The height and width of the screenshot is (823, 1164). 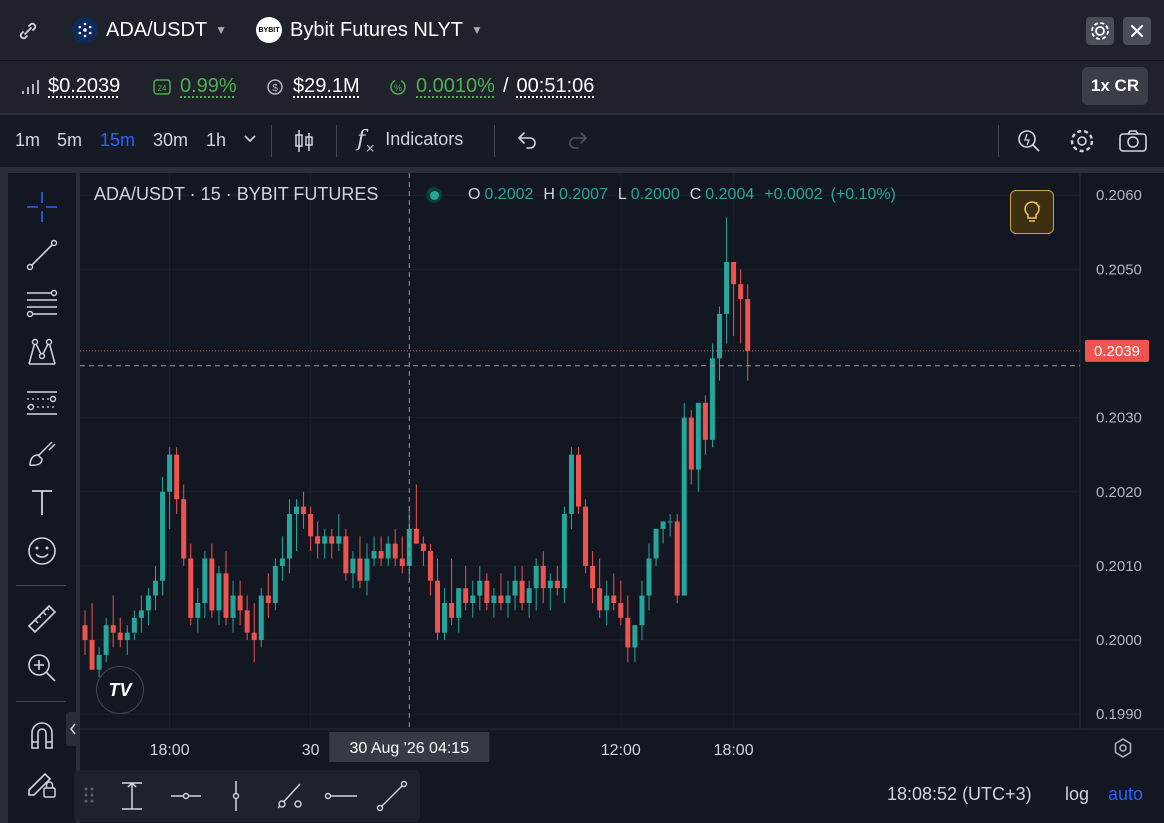 What do you see at coordinates (304, 143) in the screenshot?
I see `chart-type-button` at bounding box center [304, 143].